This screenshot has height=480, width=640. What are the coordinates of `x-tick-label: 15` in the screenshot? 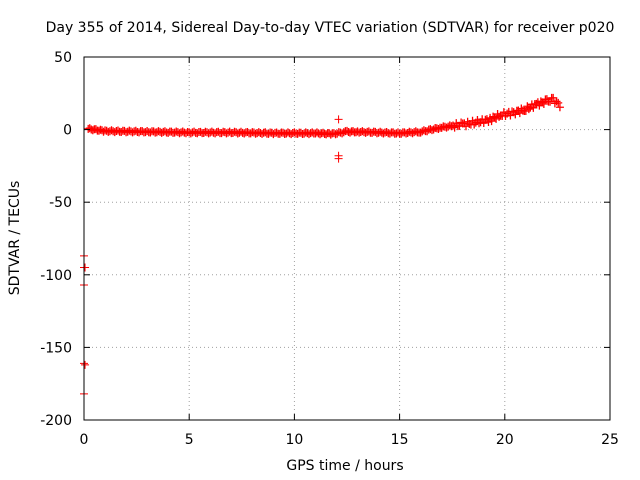 It's located at (400, 440).